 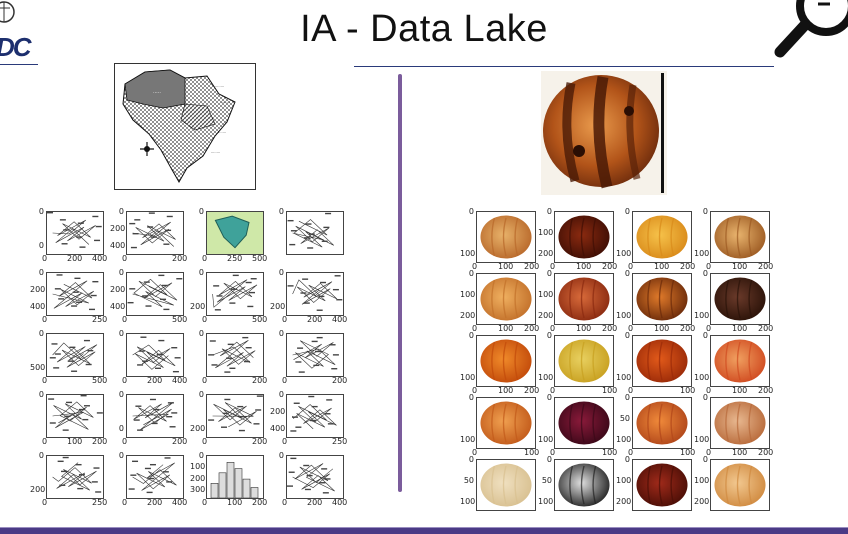 What do you see at coordinates (260, 258) in the screenshot?
I see `x-tick-label: 500` at bounding box center [260, 258].